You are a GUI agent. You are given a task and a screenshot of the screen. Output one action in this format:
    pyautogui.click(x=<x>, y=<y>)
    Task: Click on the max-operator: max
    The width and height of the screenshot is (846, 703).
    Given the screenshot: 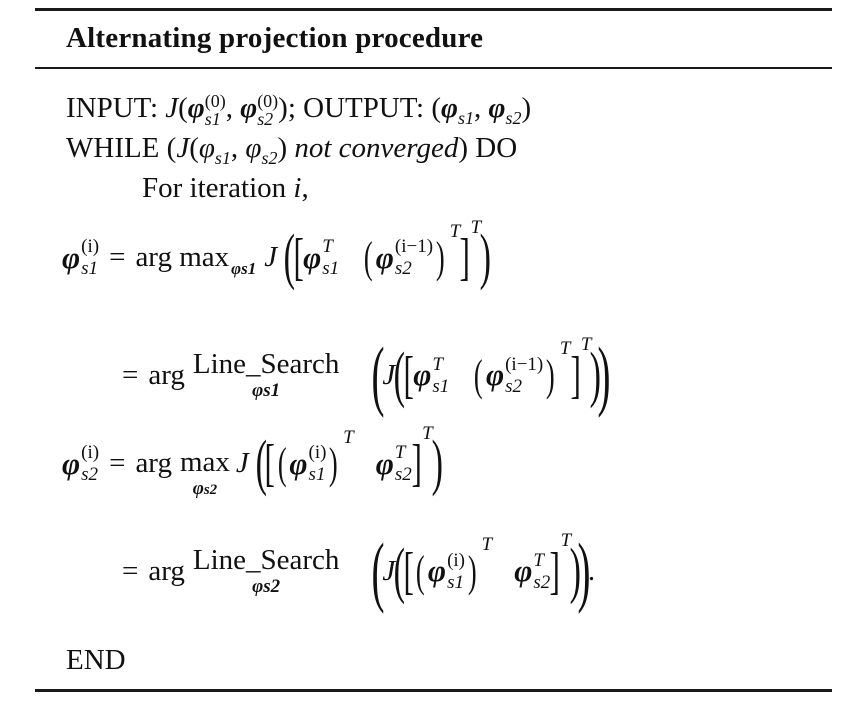 What is the action you would take?
    pyautogui.click(x=204, y=461)
    